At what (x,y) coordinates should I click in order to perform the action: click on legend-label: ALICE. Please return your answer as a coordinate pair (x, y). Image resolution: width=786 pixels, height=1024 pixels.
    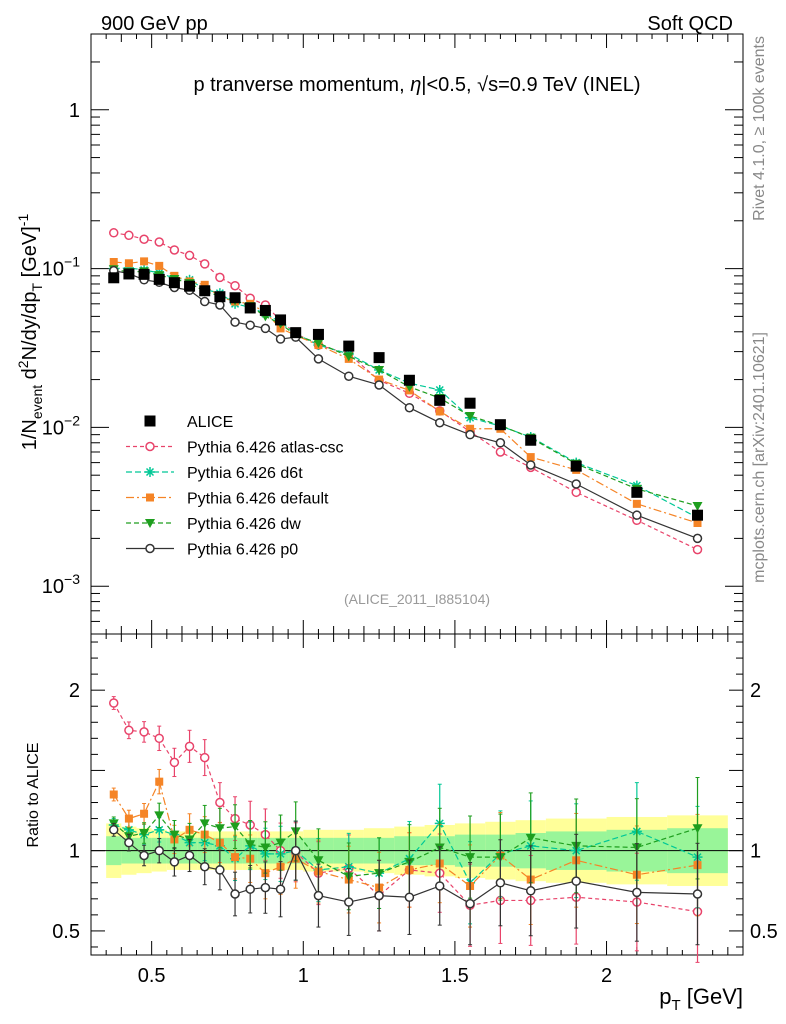
    Looking at the image, I should click on (210, 422).